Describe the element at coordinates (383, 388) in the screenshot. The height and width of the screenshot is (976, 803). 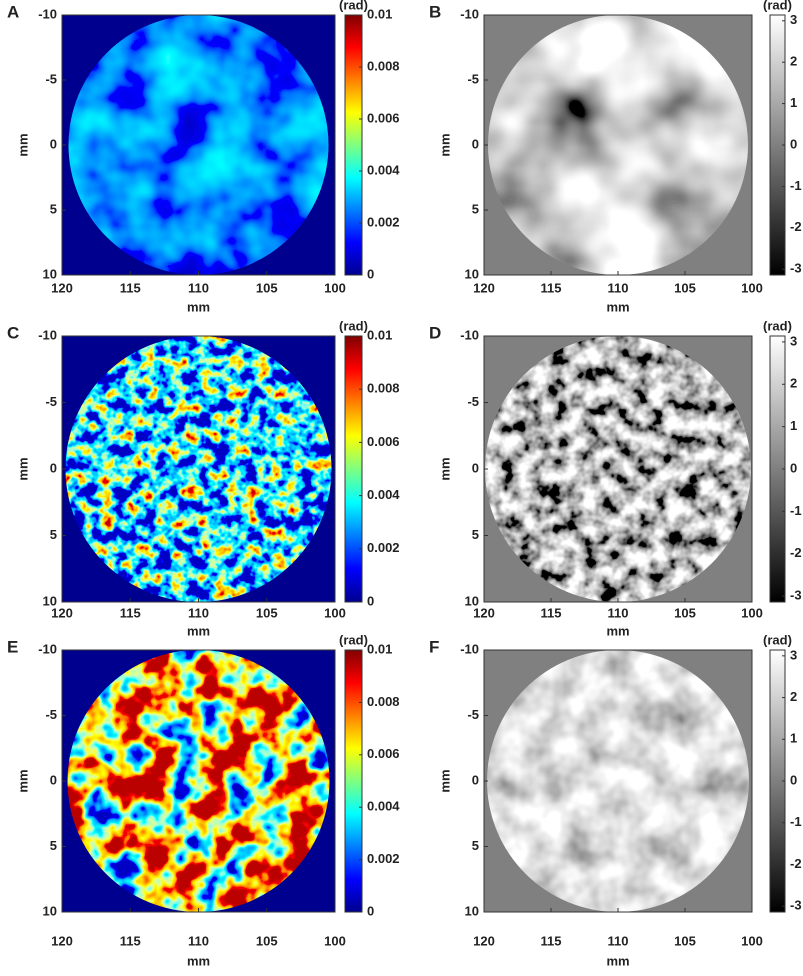
I see `colorbar-tick-label: 0.008` at that location.